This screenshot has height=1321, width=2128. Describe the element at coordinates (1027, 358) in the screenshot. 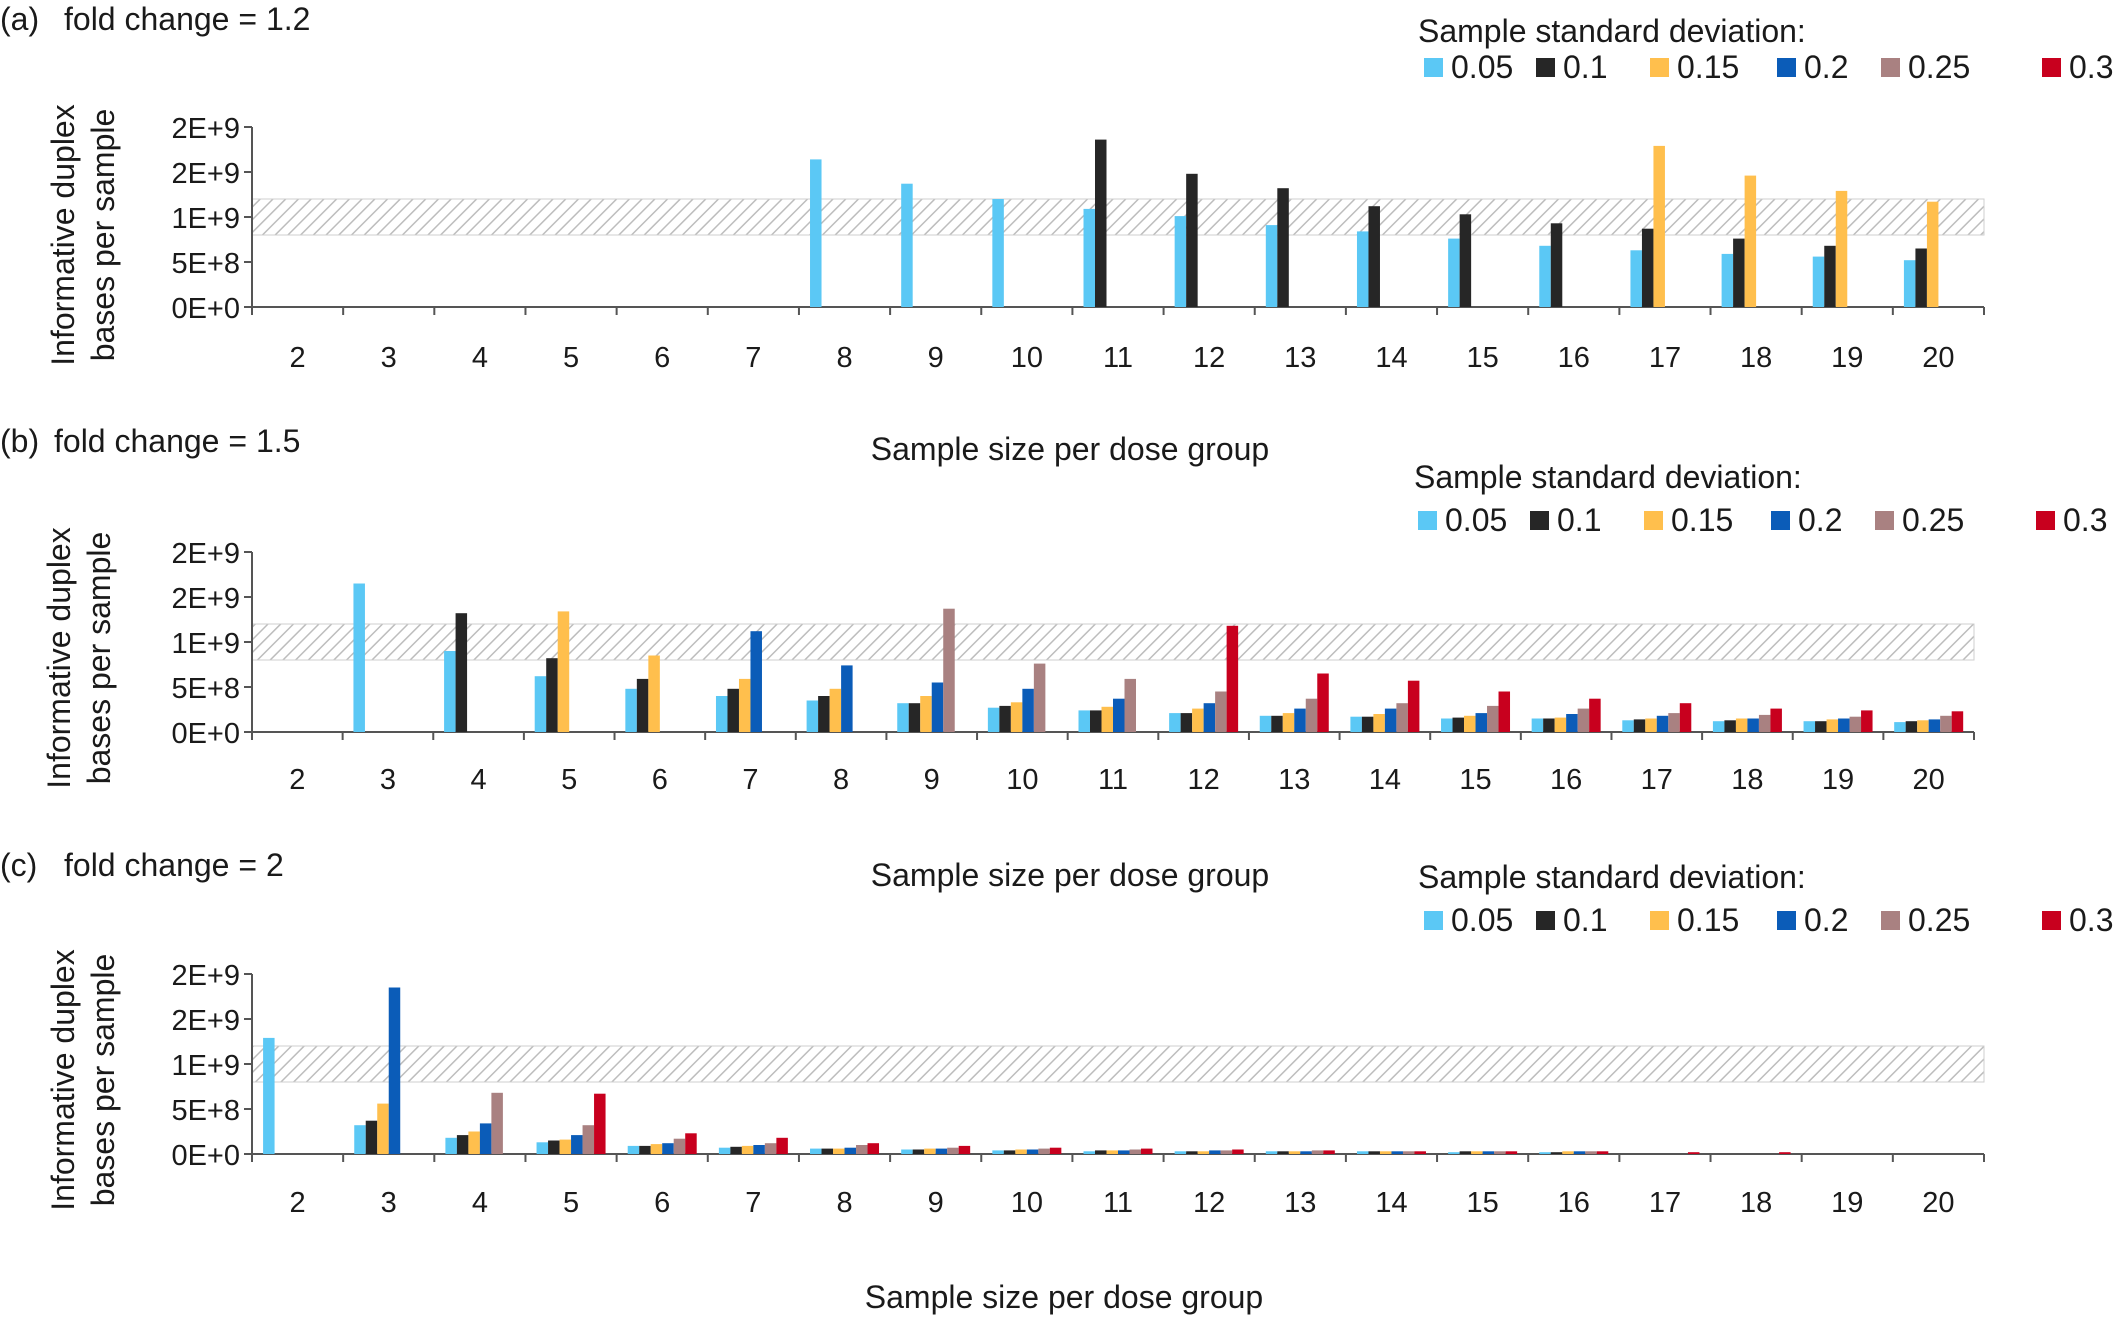

I see `panel-a-x-tick-label: 10` at that location.